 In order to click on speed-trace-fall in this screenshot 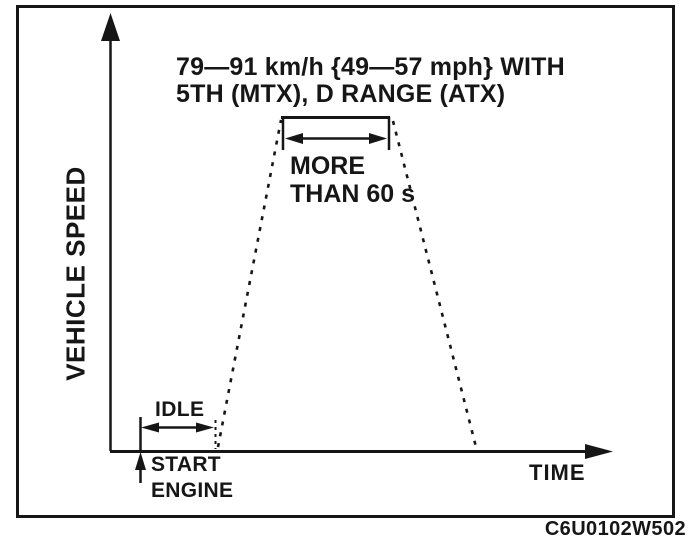, I will do `click(434, 284)`.